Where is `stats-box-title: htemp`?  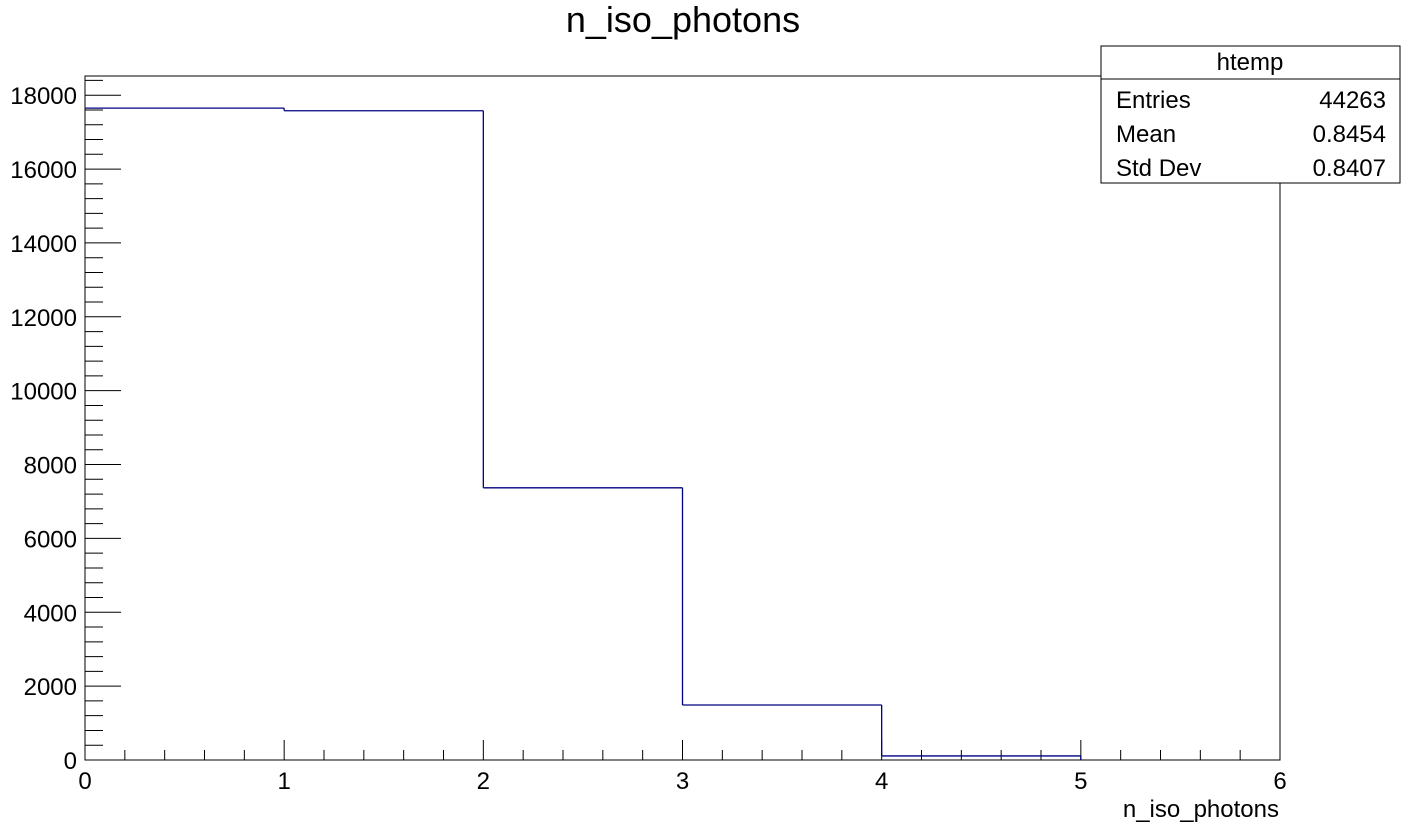
stats-box-title: htemp is located at coordinates (1250, 62).